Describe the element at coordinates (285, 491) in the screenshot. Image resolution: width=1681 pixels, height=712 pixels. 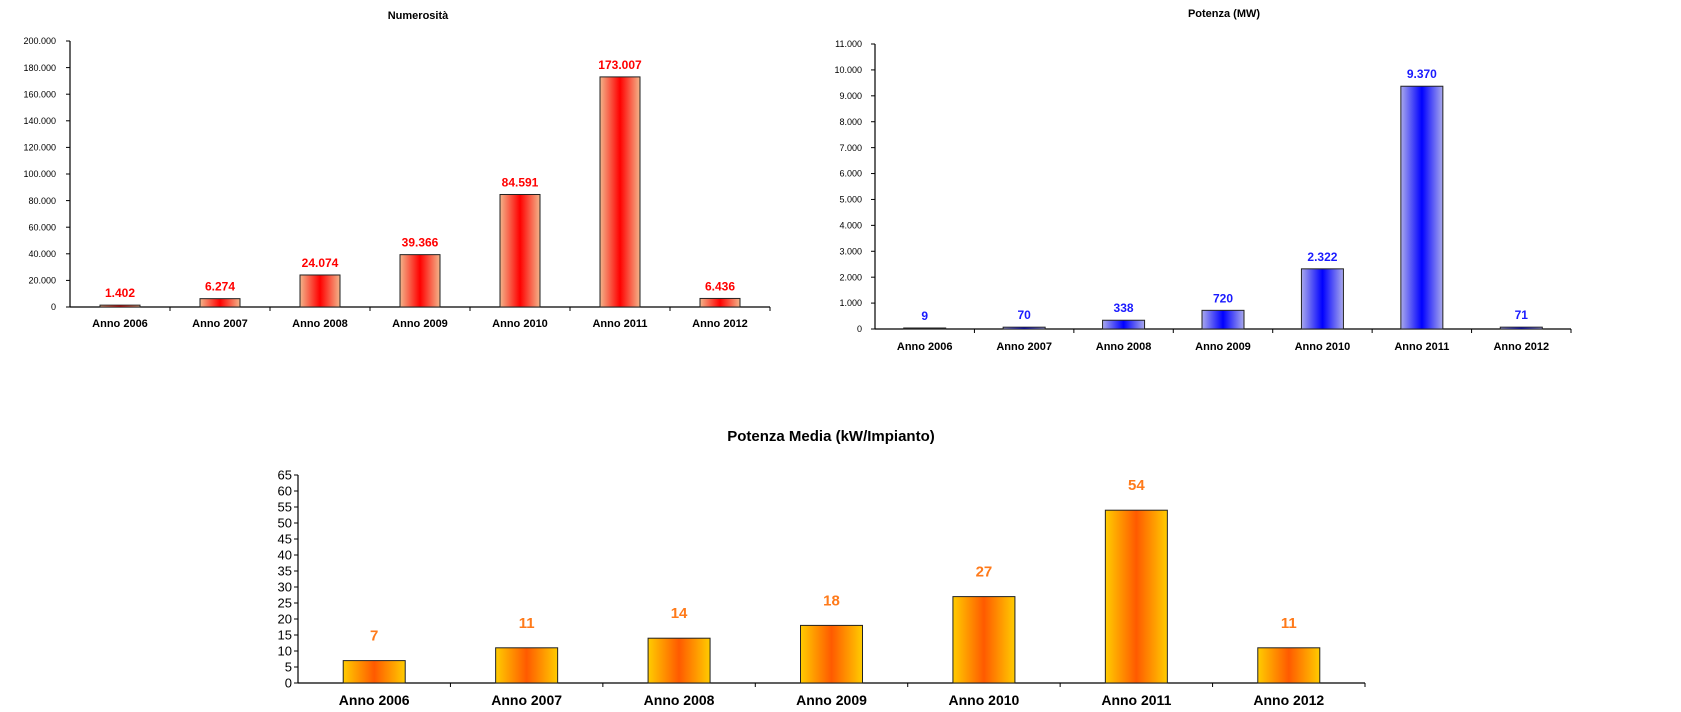
I see `y-tick-label: 60` at that location.